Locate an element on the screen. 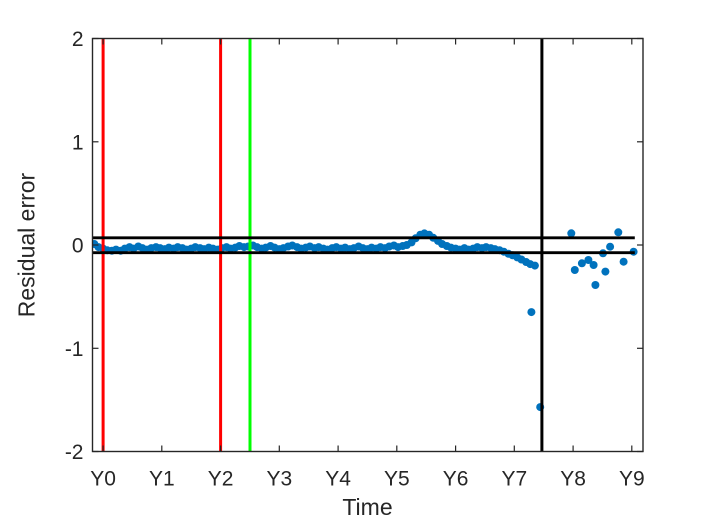 This screenshot has height=532, width=709. y-tick-label: -1 is located at coordinates (74, 349).